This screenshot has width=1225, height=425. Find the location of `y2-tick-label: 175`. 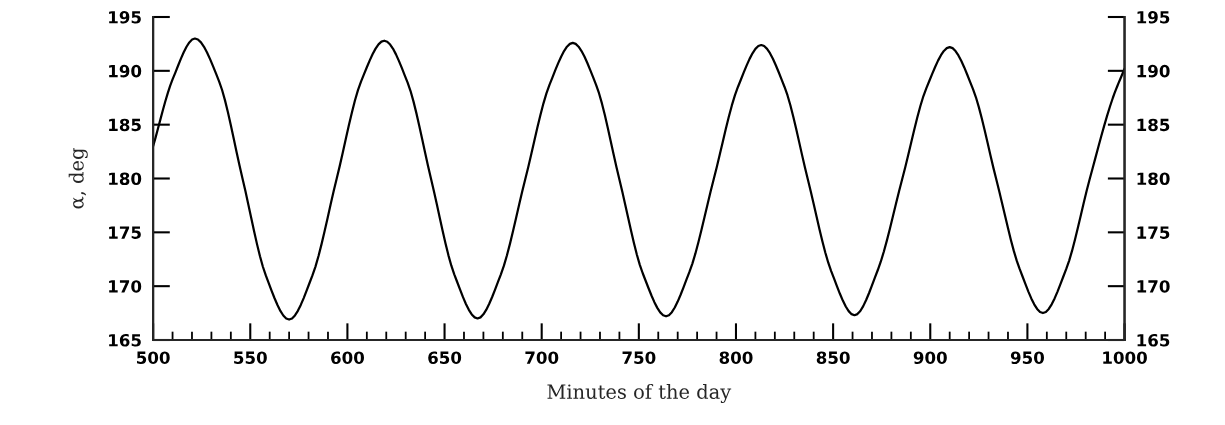

y2-tick-label: 175 is located at coordinates (1153, 232).